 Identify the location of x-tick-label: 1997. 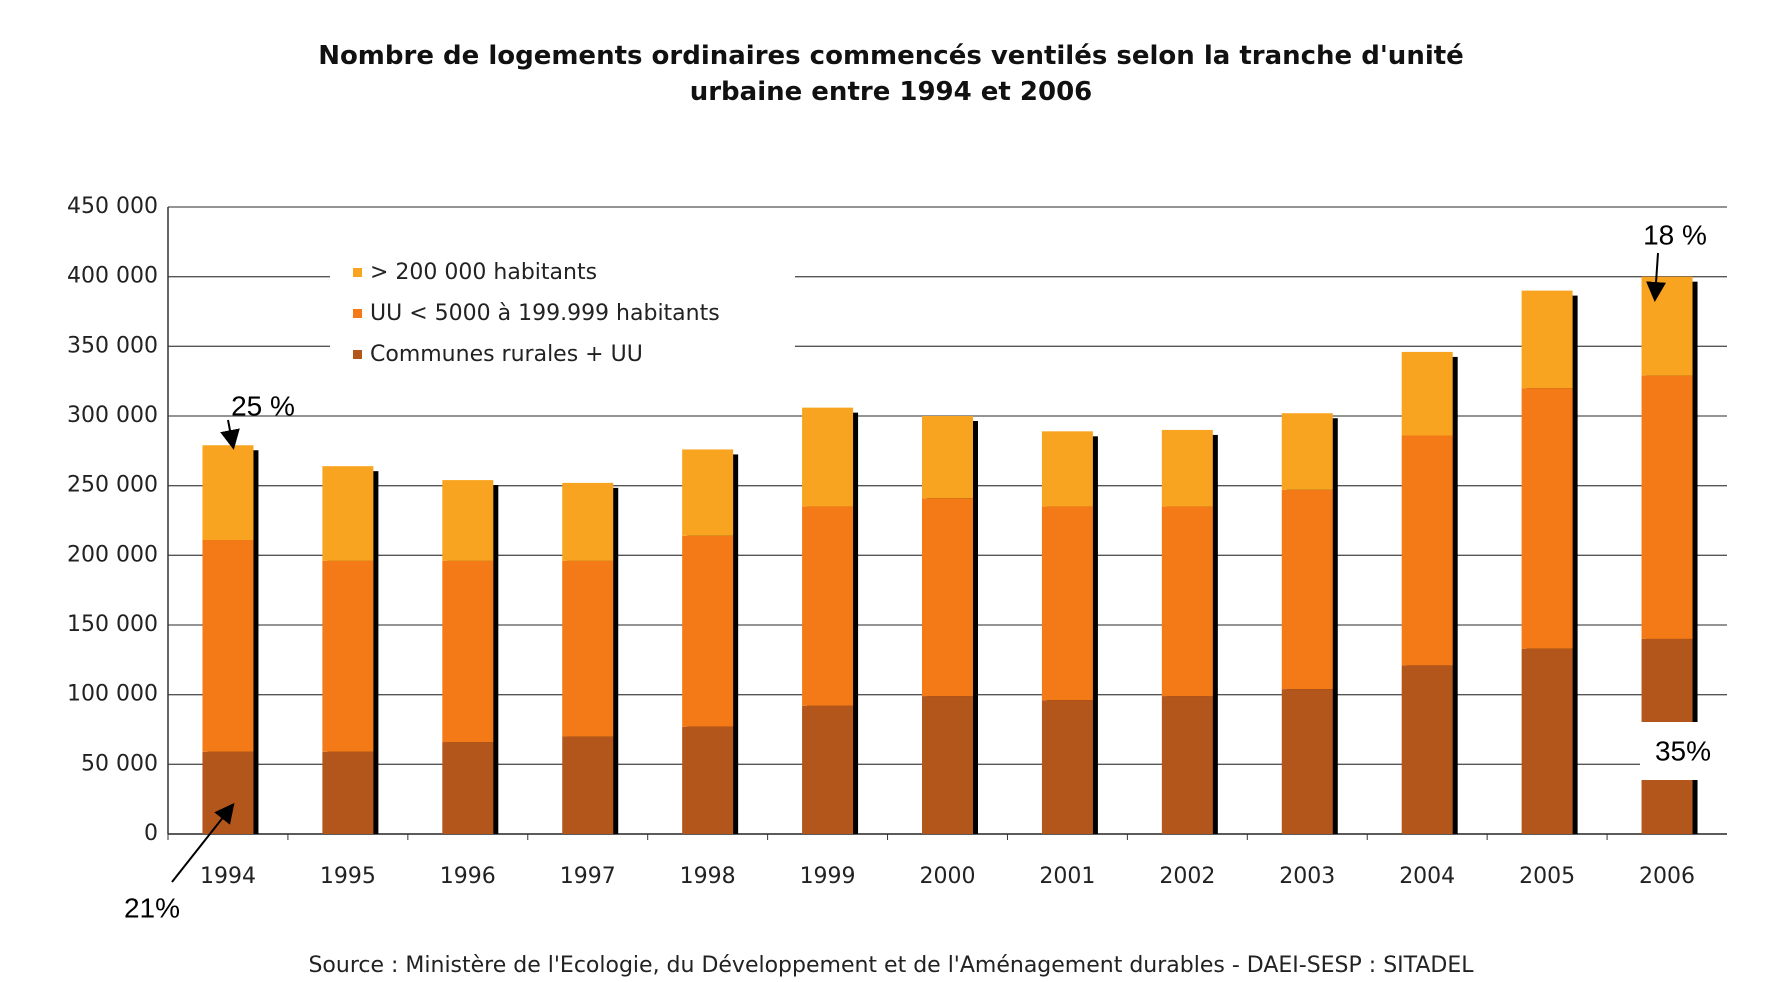
(588, 876).